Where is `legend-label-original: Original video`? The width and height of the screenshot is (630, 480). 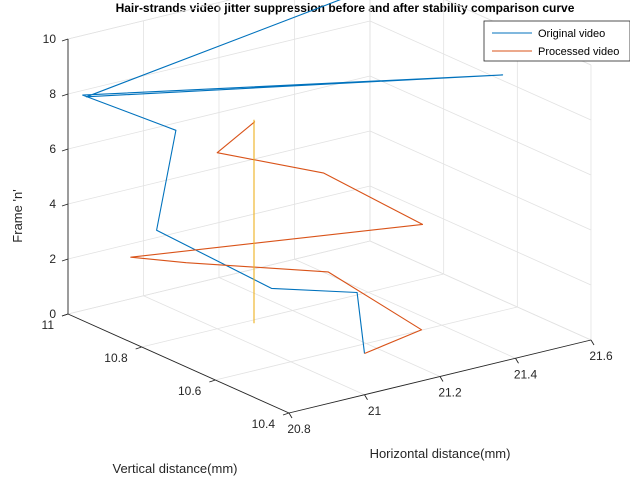 legend-label-original: Original video is located at coordinates (571, 34).